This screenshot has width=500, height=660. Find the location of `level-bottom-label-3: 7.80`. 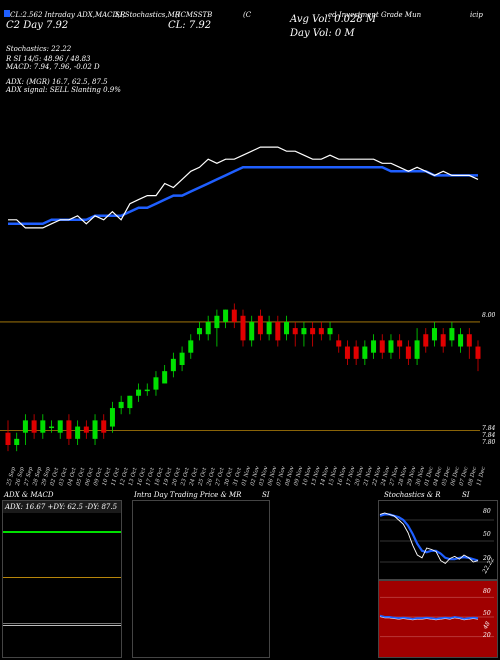

level-bottom-label-3: 7.80 is located at coordinates (489, 442).